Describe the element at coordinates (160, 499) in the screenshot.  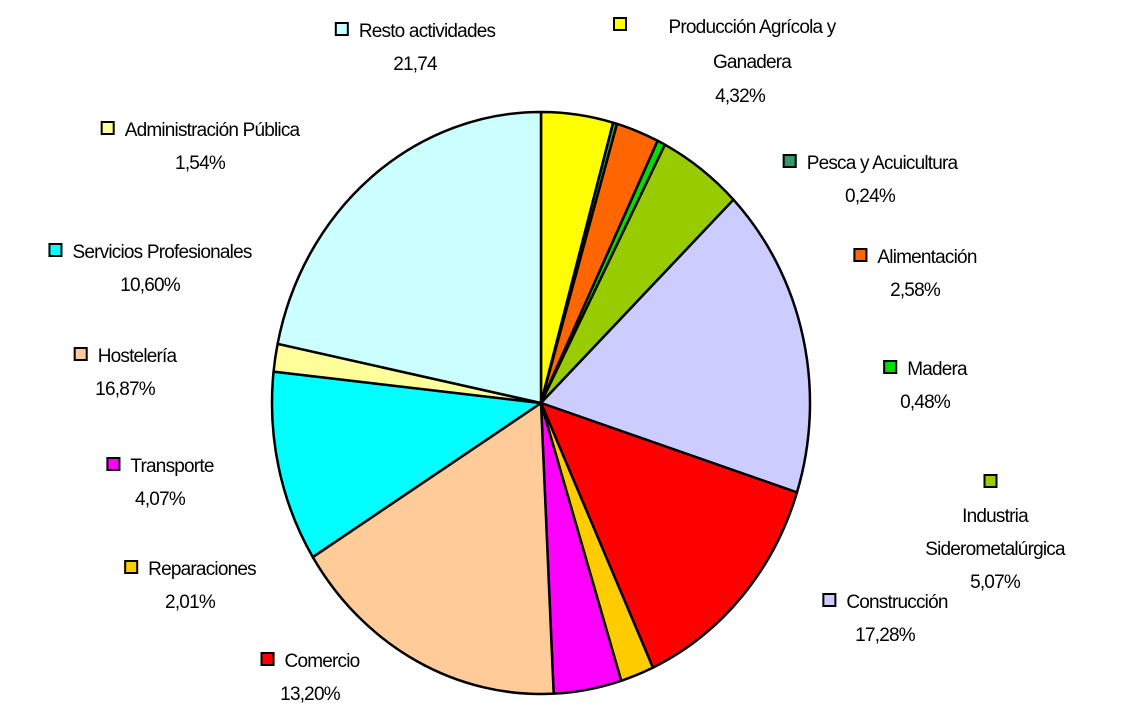
I see `value-label: 4,07%` at that location.